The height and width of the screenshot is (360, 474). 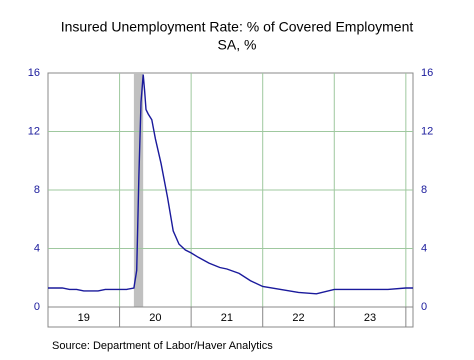 I want to click on y2-tick-label: 16, so click(x=427, y=73).